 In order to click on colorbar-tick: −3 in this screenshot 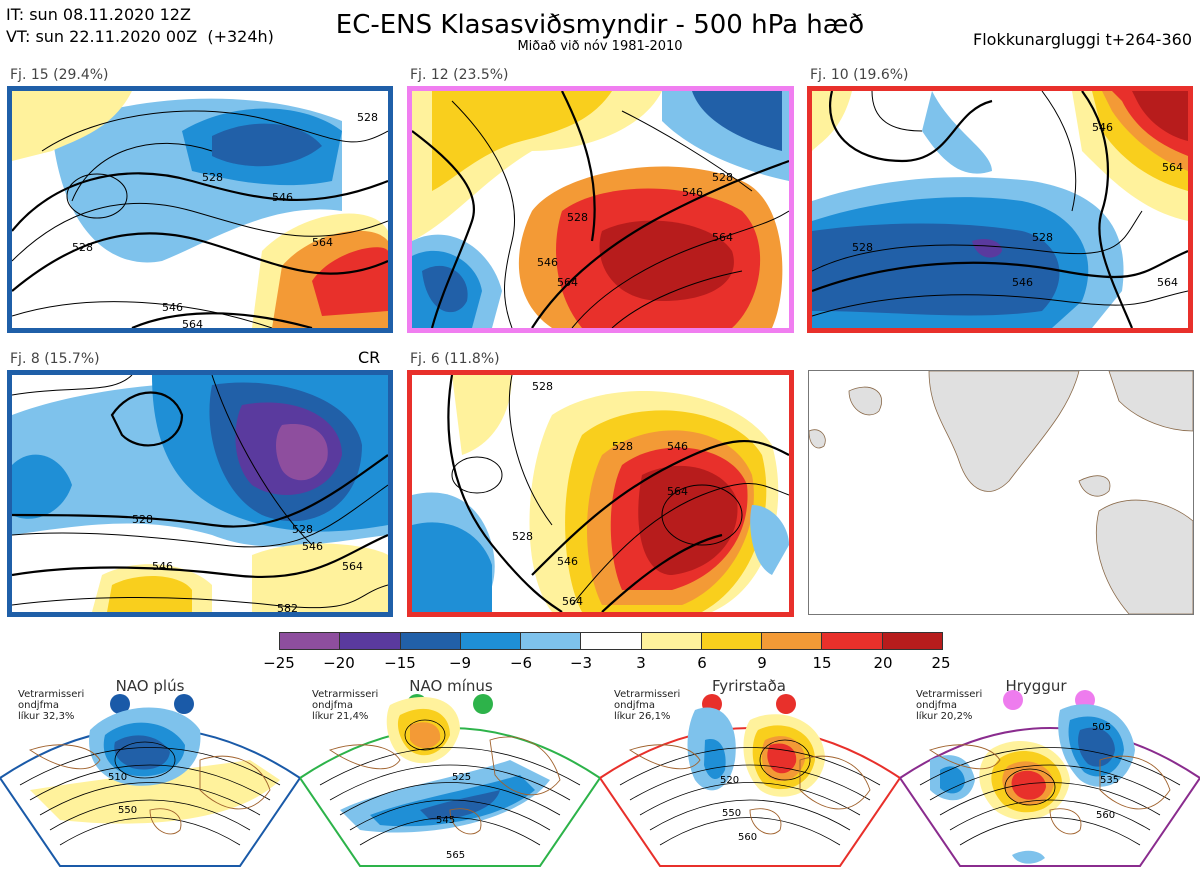, I will do `click(581, 663)`.